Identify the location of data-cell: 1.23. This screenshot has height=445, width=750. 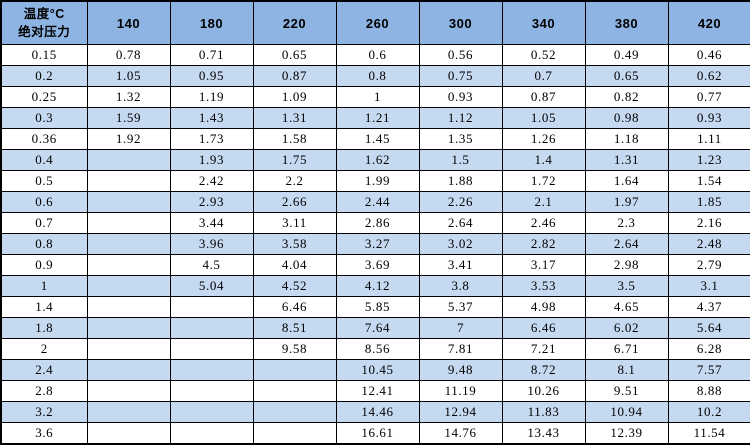
(708, 160).